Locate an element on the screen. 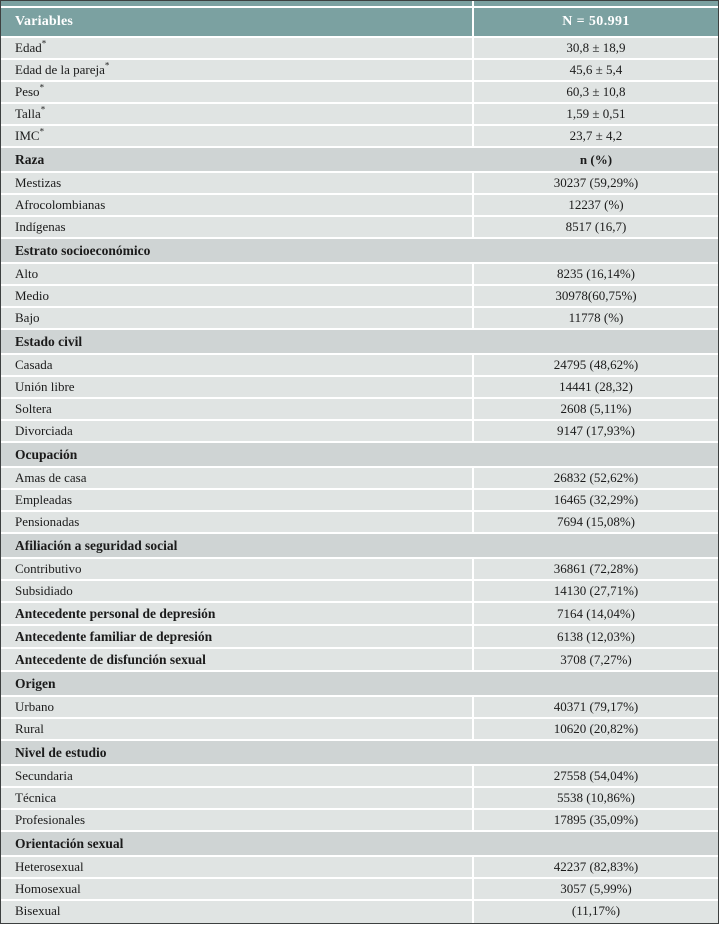 This screenshot has width=719, height=926. section-row: Nivel de estudio is located at coordinates (359, 753).